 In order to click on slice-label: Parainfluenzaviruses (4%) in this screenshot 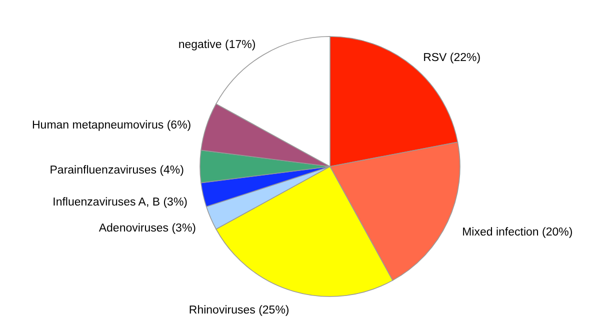, I will do `click(117, 170)`.